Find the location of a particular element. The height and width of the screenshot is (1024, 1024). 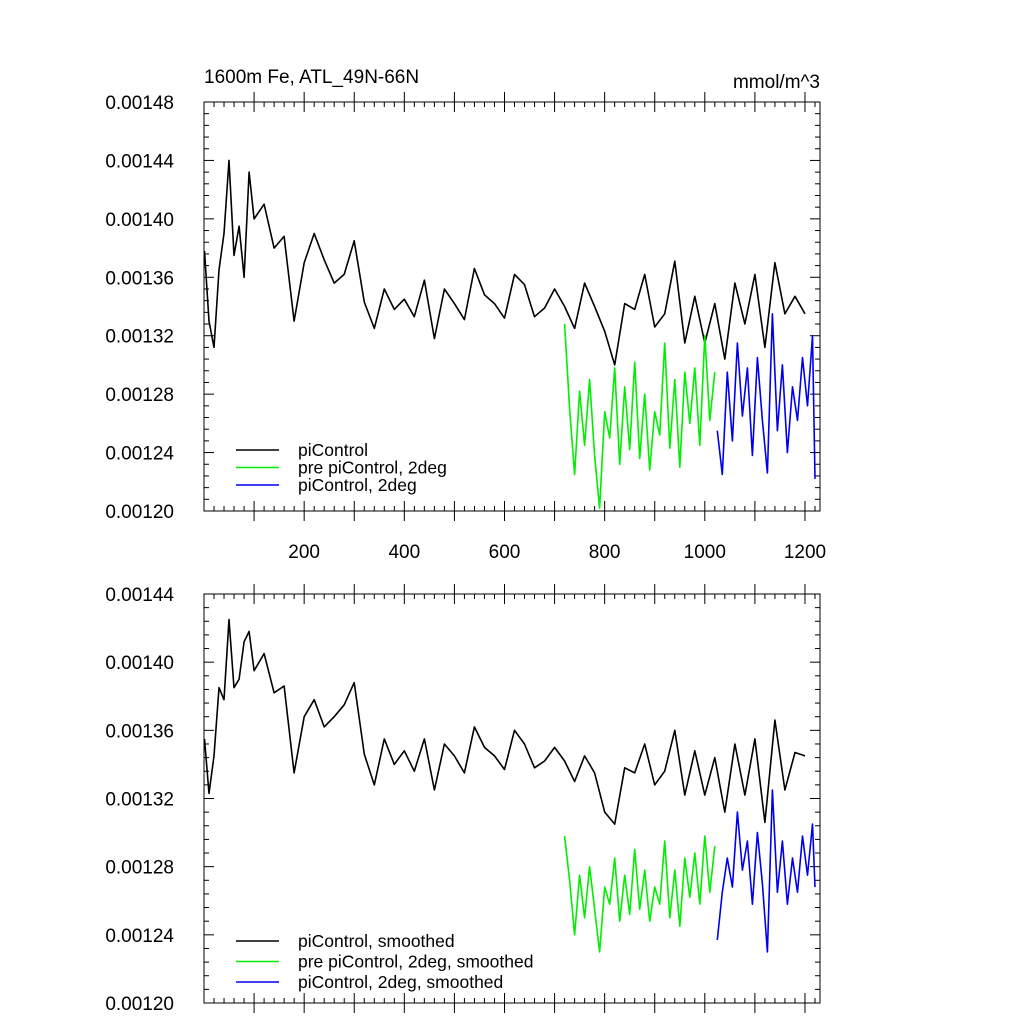

legend-label: pre piControl, 2deg, smoothed is located at coordinates (415, 962).